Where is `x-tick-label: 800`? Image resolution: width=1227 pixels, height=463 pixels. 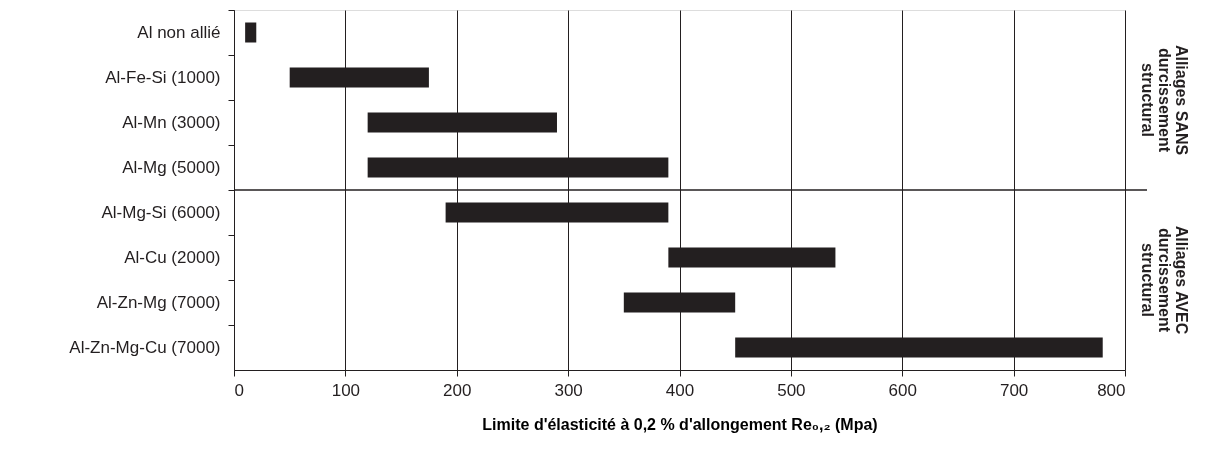
x-tick-label: 800 is located at coordinates (1111, 390).